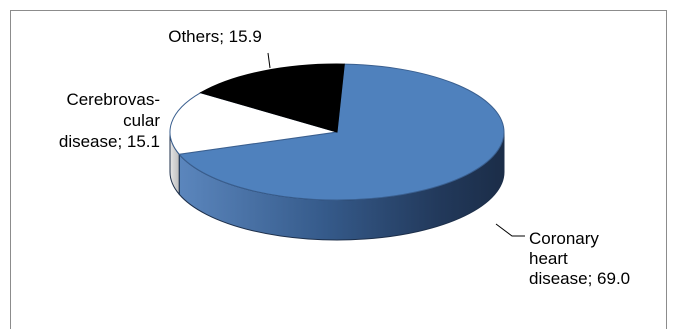 The image size is (675, 329). What do you see at coordinates (109, 120) in the screenshot?
I see `slice-label-1: Cerebrovas-cular disease; 15.1` at bounding box center [109, 120].